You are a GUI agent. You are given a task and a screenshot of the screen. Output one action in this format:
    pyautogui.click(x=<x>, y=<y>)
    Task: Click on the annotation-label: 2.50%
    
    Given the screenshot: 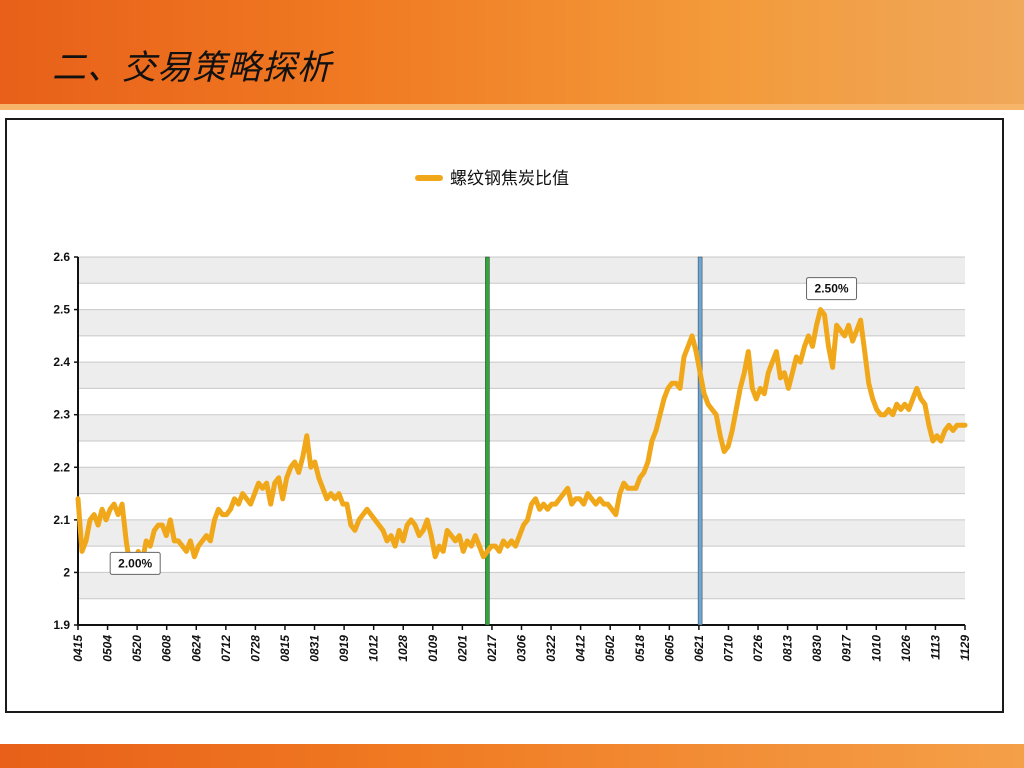 What is the action you would take?
    pyautogui.click(x=832, y=289)
    